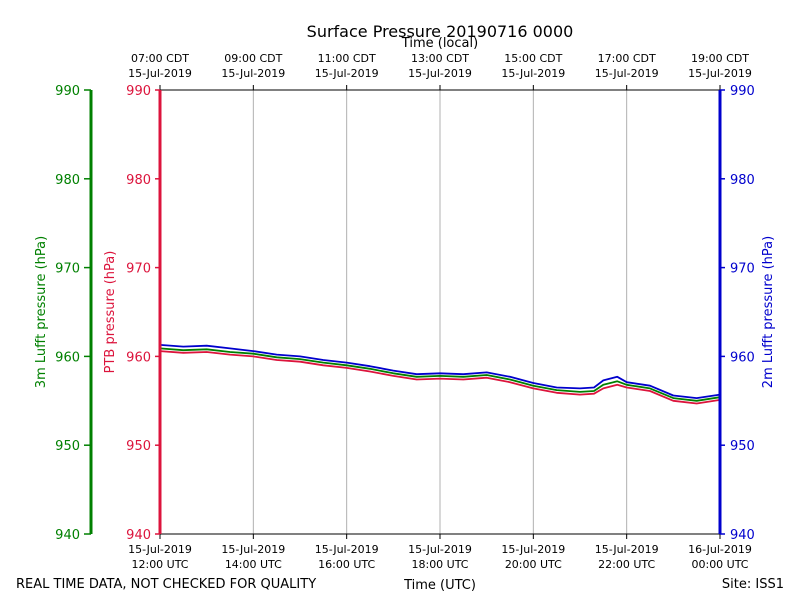 The image size is (800, 600). Describe the element at coordinates (138, 357) in the screenshot. I see `ptb-y-tick-label: 960` at that location.